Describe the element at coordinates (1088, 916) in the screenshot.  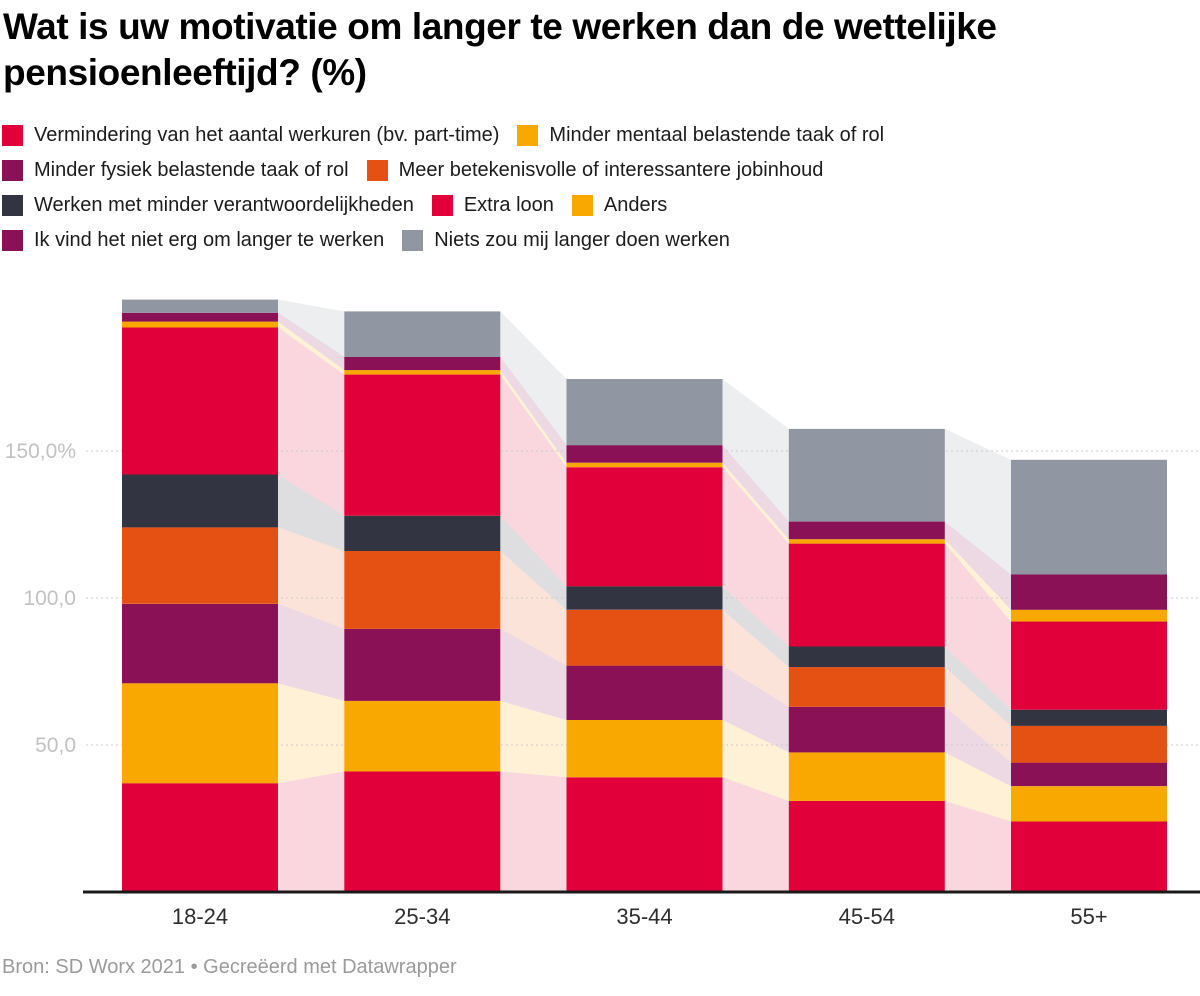
I see `x-axis-category-label: 55+` at that location.